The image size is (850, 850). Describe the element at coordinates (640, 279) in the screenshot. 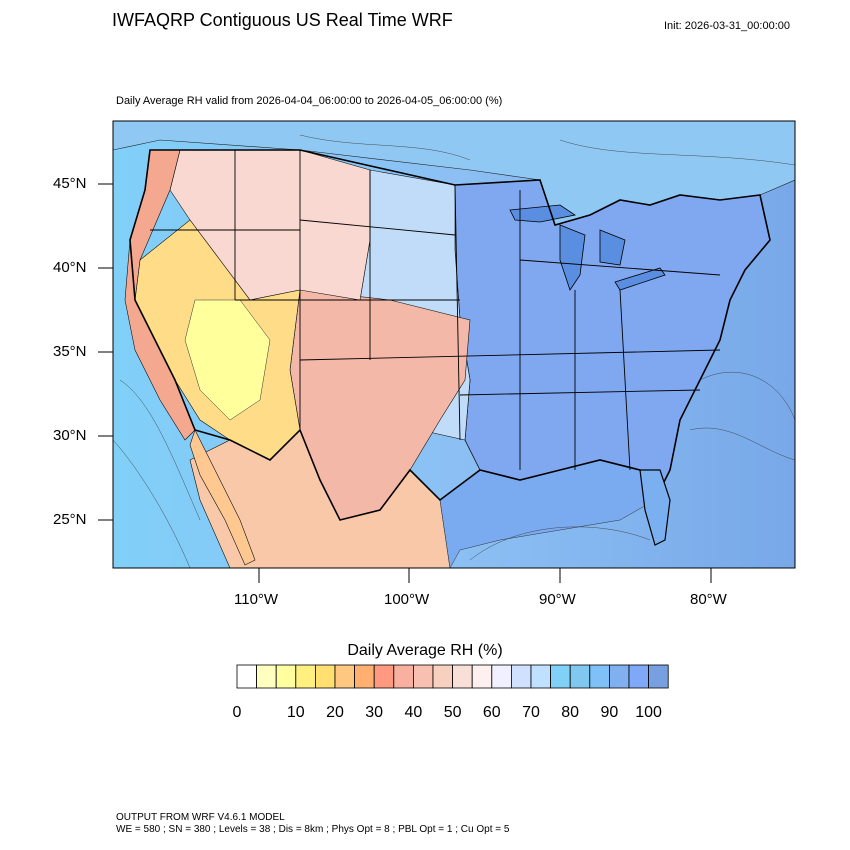

I see `lake-erie` at that location.